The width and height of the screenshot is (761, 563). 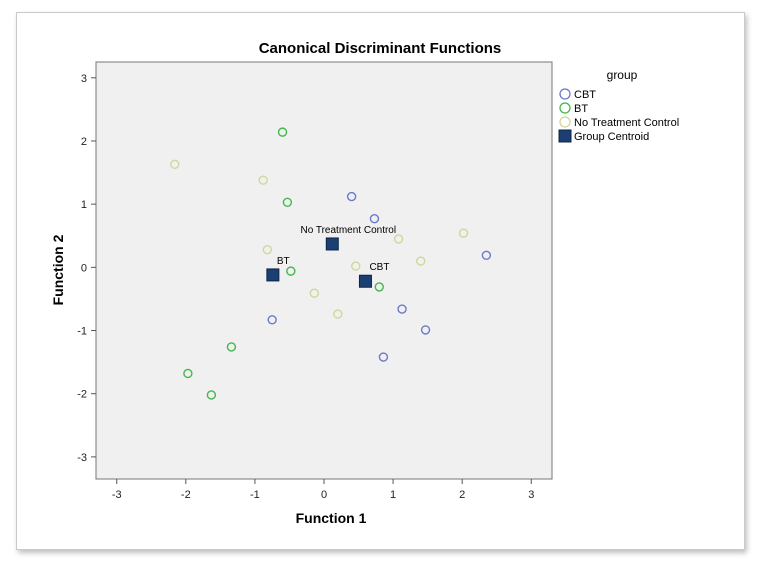 I want to click on legend-label-no-treatment-control: No Treatment Control, so click(x=626, y=123).